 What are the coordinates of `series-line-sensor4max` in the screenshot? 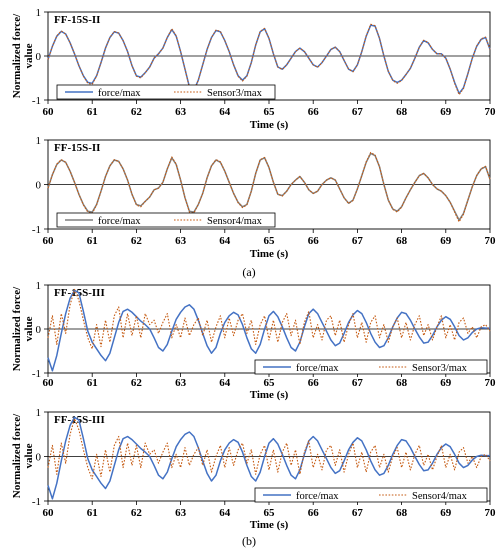 It's located at (269, 187).